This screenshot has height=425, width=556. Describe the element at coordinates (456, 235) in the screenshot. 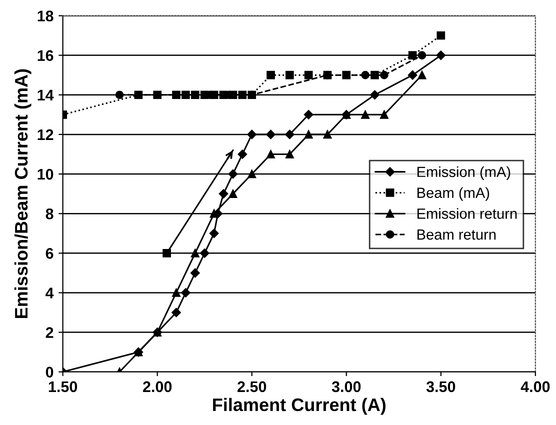

I see `legend-label: Beam return` at that location.